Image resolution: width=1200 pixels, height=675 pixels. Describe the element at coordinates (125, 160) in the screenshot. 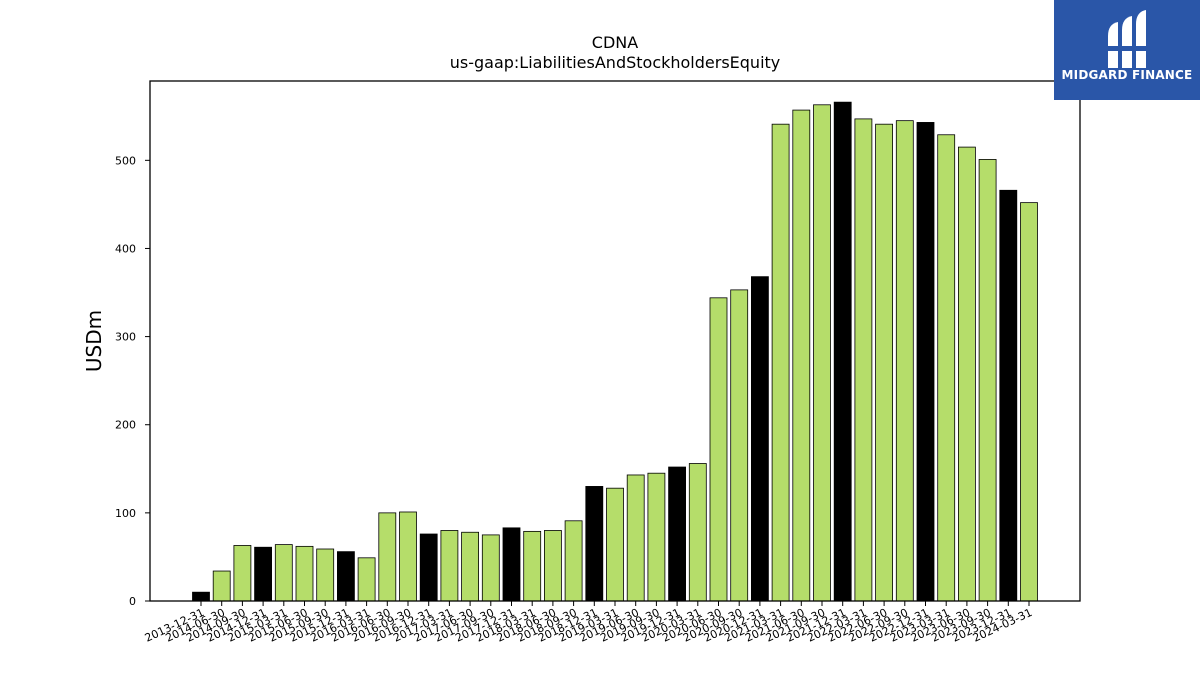

I see `y-tick-label: 500` at that location.